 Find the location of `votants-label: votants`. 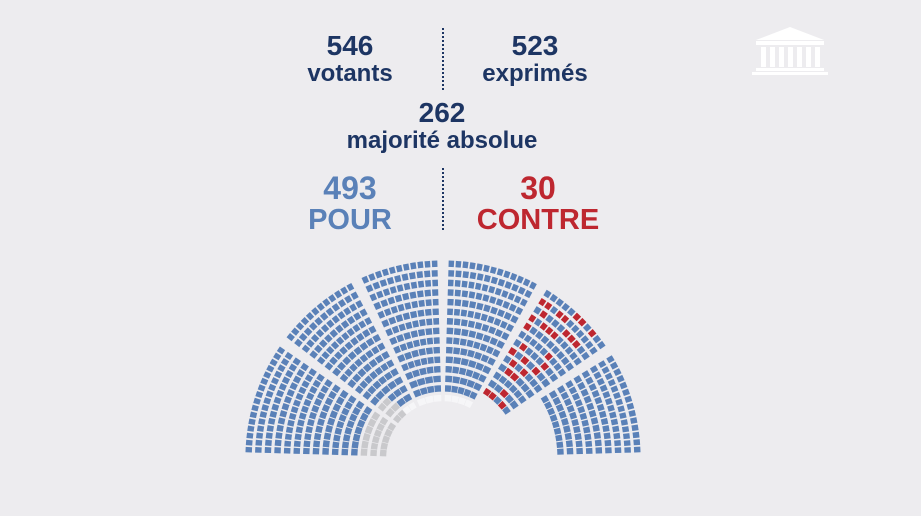

votants-label: votants is located at coordinates (350, 73).